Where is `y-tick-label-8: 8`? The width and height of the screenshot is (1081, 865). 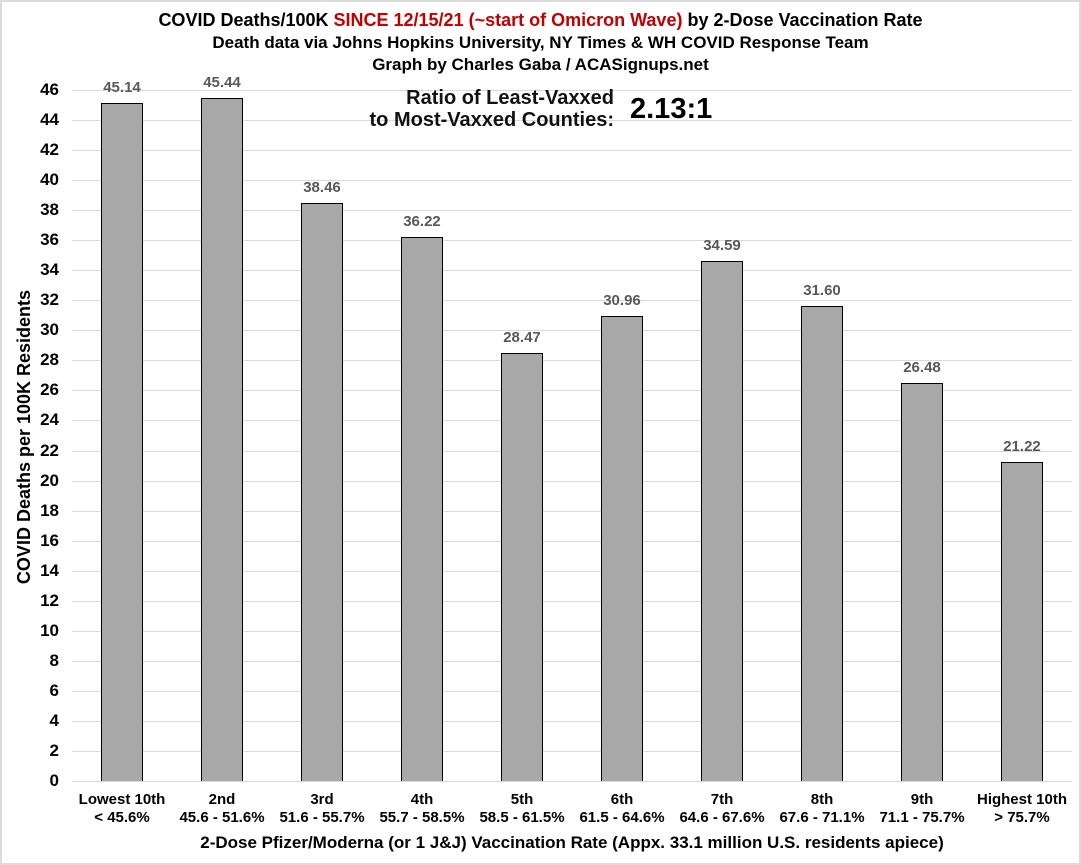
y-tick-label-8: 8 is located at coordinates (54, 660).